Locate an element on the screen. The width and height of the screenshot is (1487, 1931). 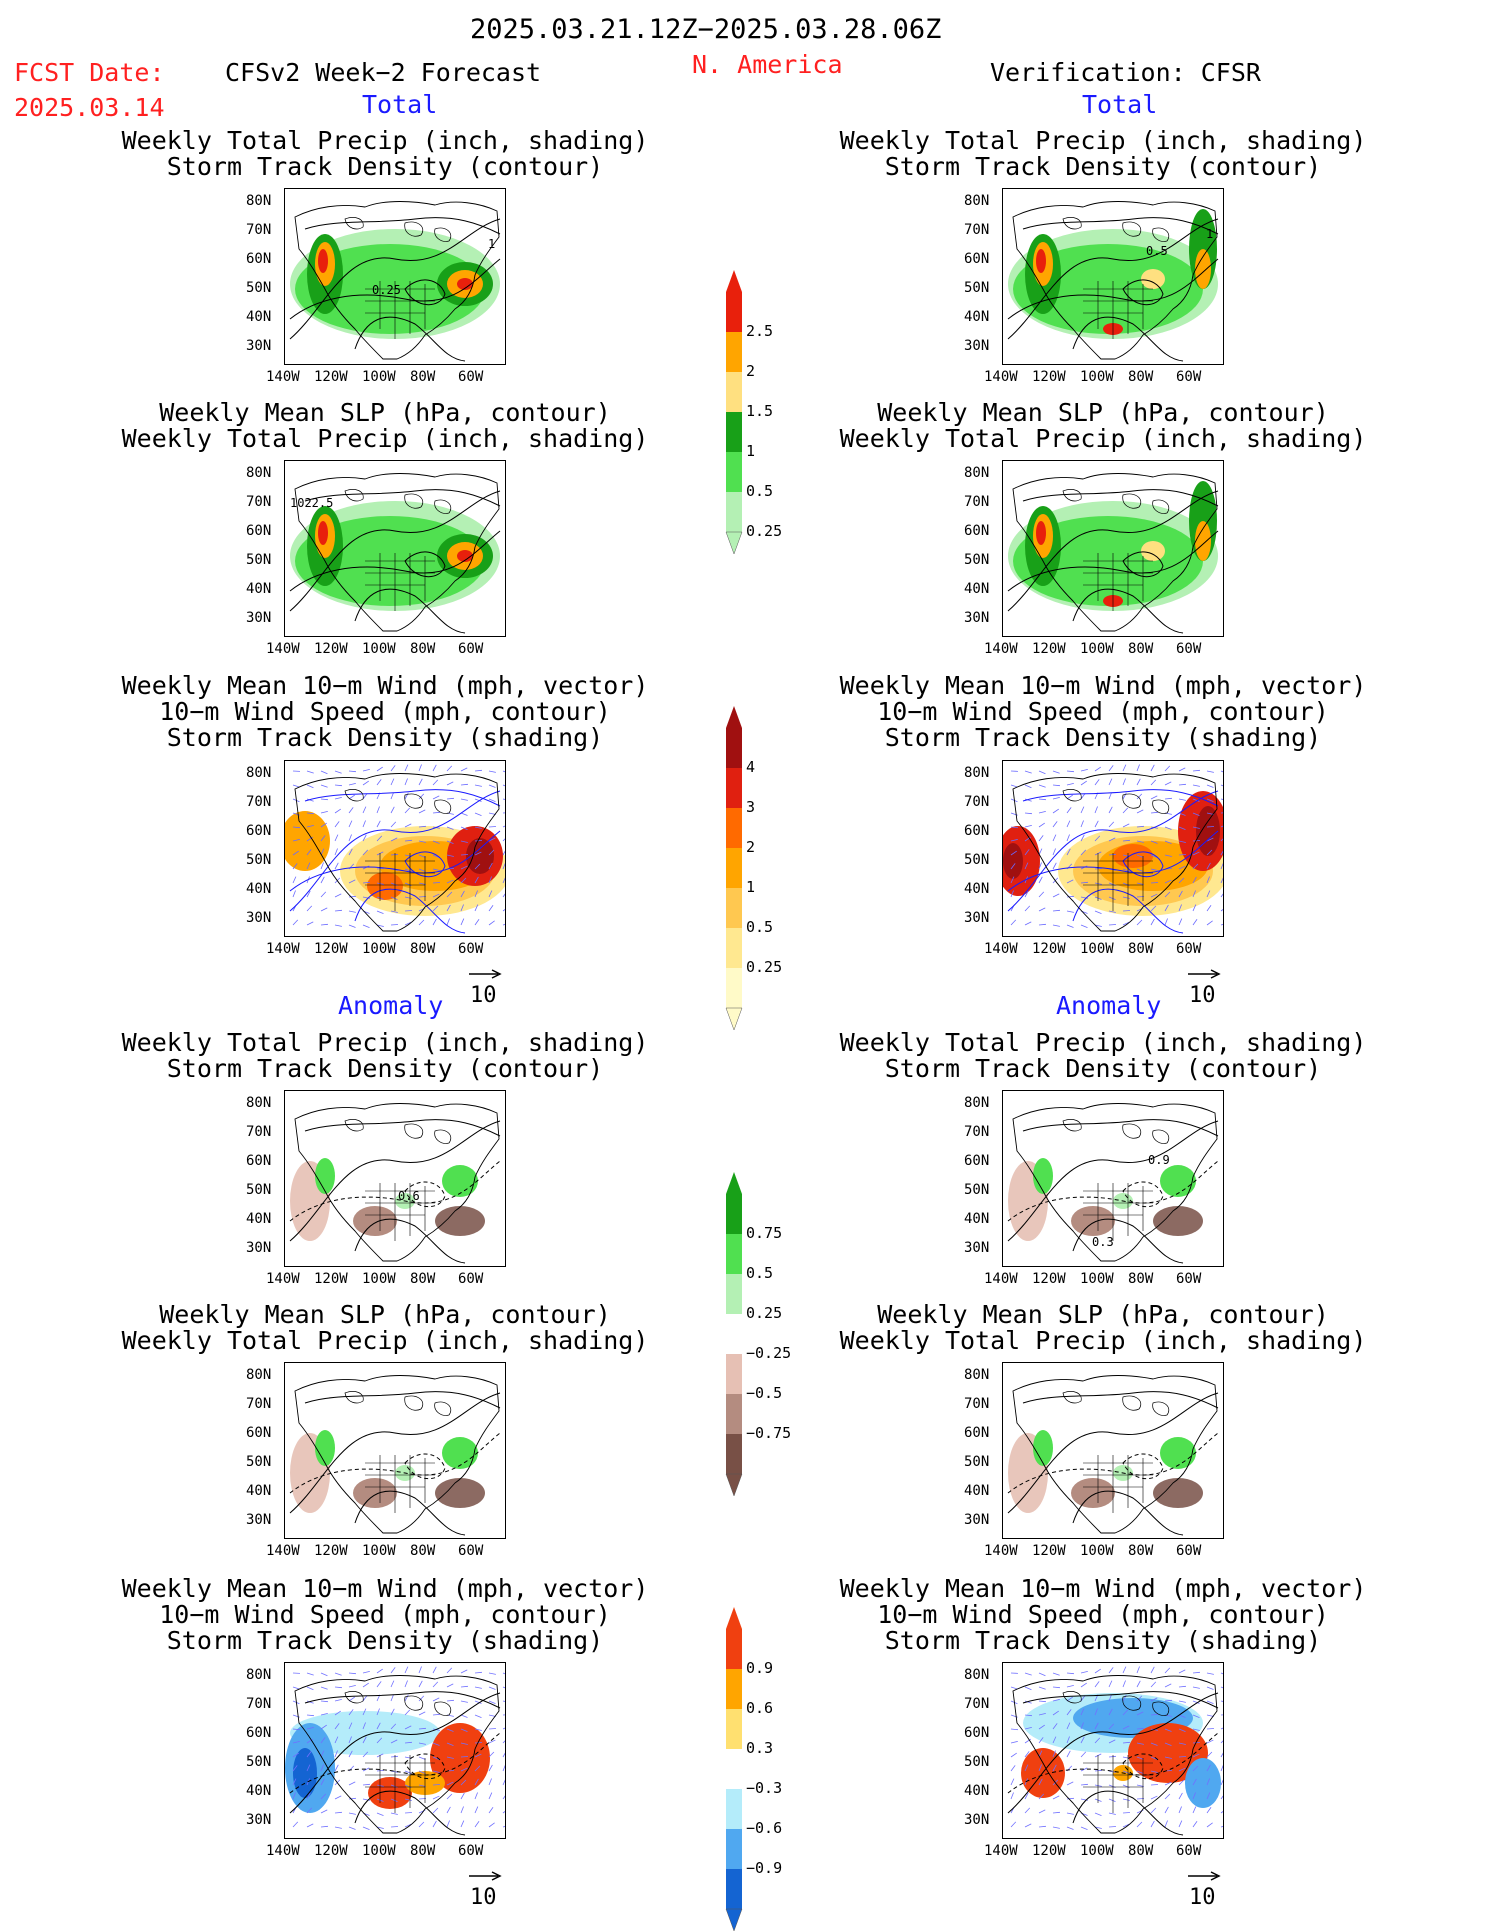
contour-line is located at coordinates (402, 798).